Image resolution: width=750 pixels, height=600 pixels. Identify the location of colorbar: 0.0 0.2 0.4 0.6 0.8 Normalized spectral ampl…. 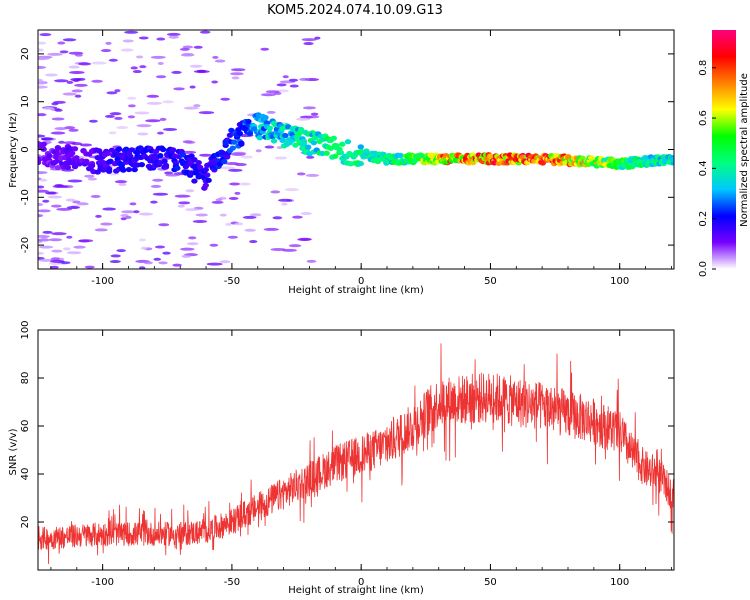
(724, 153).